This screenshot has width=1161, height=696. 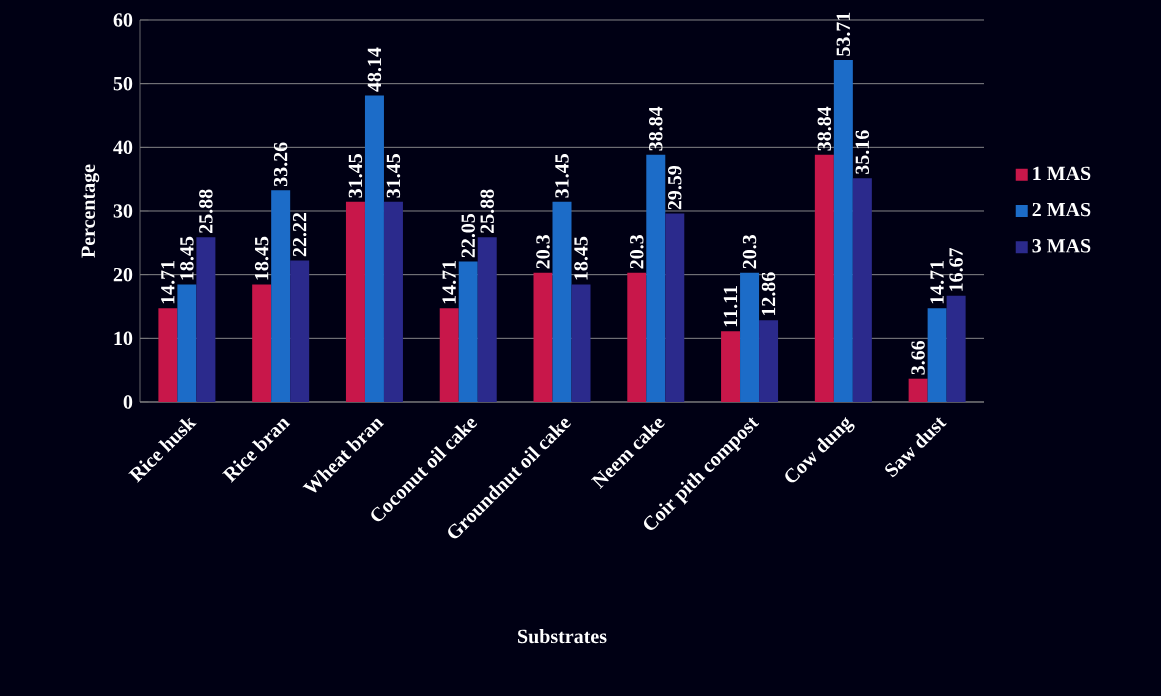 I want to click on x-tick-label: Saw dust, so click(x=916, y=447).